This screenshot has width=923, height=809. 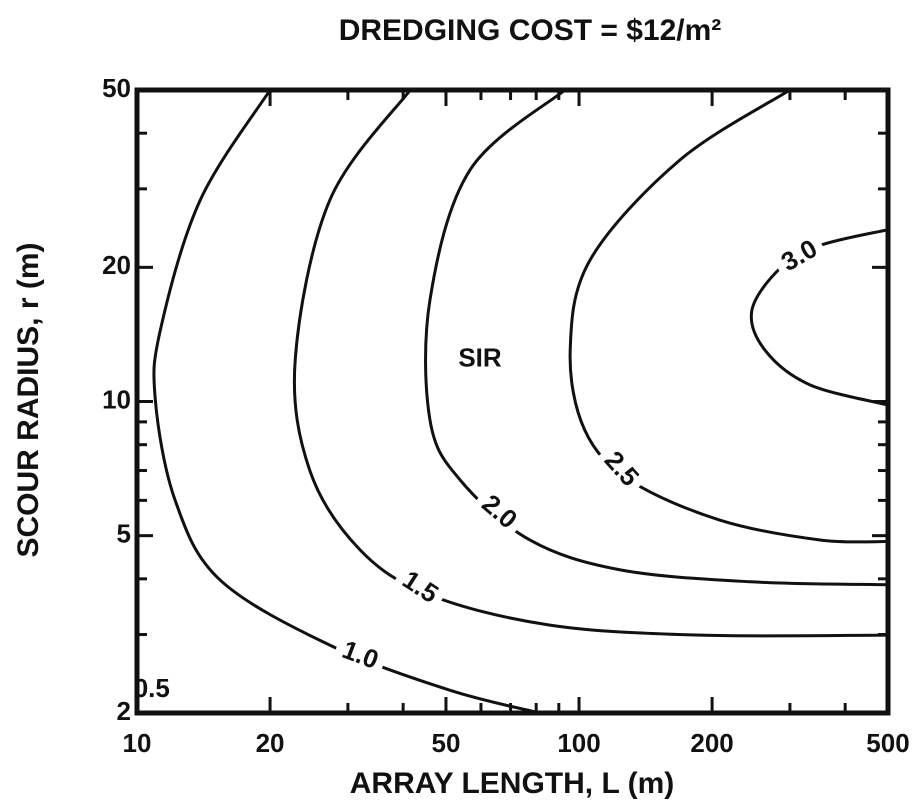 What do you see at coordinates (116, 88) in the screenshot?
I see `y-tick-label: 50` at bounding box center [116, 88].